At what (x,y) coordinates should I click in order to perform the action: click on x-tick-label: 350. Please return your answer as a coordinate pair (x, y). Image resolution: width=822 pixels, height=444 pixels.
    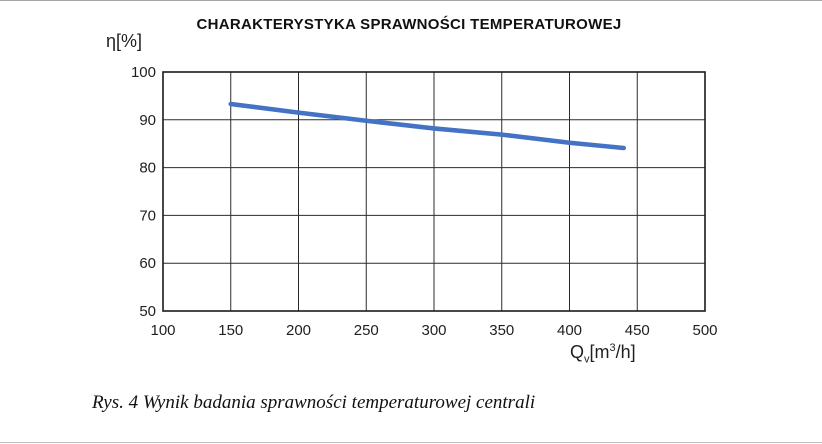
    Looking at the image, I should click on (501, 330).